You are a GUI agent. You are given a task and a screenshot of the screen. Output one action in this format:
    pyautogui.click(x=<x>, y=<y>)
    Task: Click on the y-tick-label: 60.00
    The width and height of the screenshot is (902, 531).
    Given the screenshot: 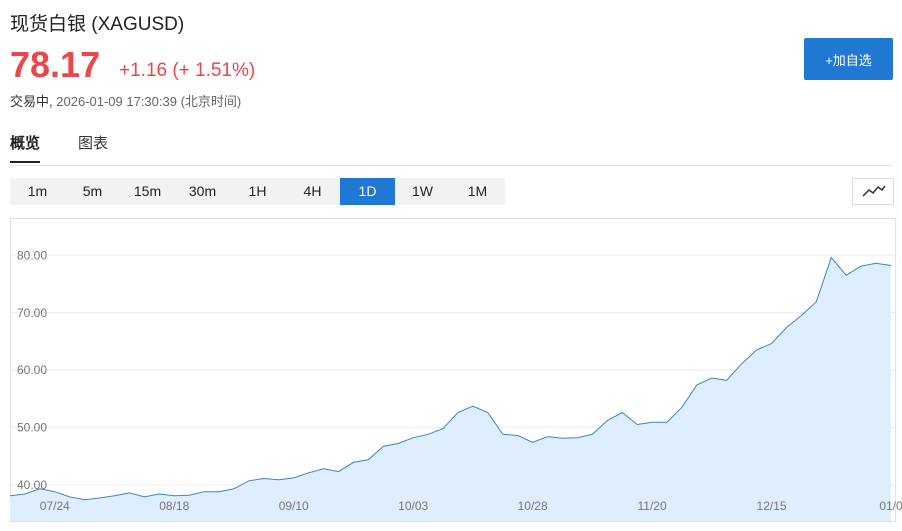 What is the action you would take?
    pyautogui.click(x=32, y=370)
    